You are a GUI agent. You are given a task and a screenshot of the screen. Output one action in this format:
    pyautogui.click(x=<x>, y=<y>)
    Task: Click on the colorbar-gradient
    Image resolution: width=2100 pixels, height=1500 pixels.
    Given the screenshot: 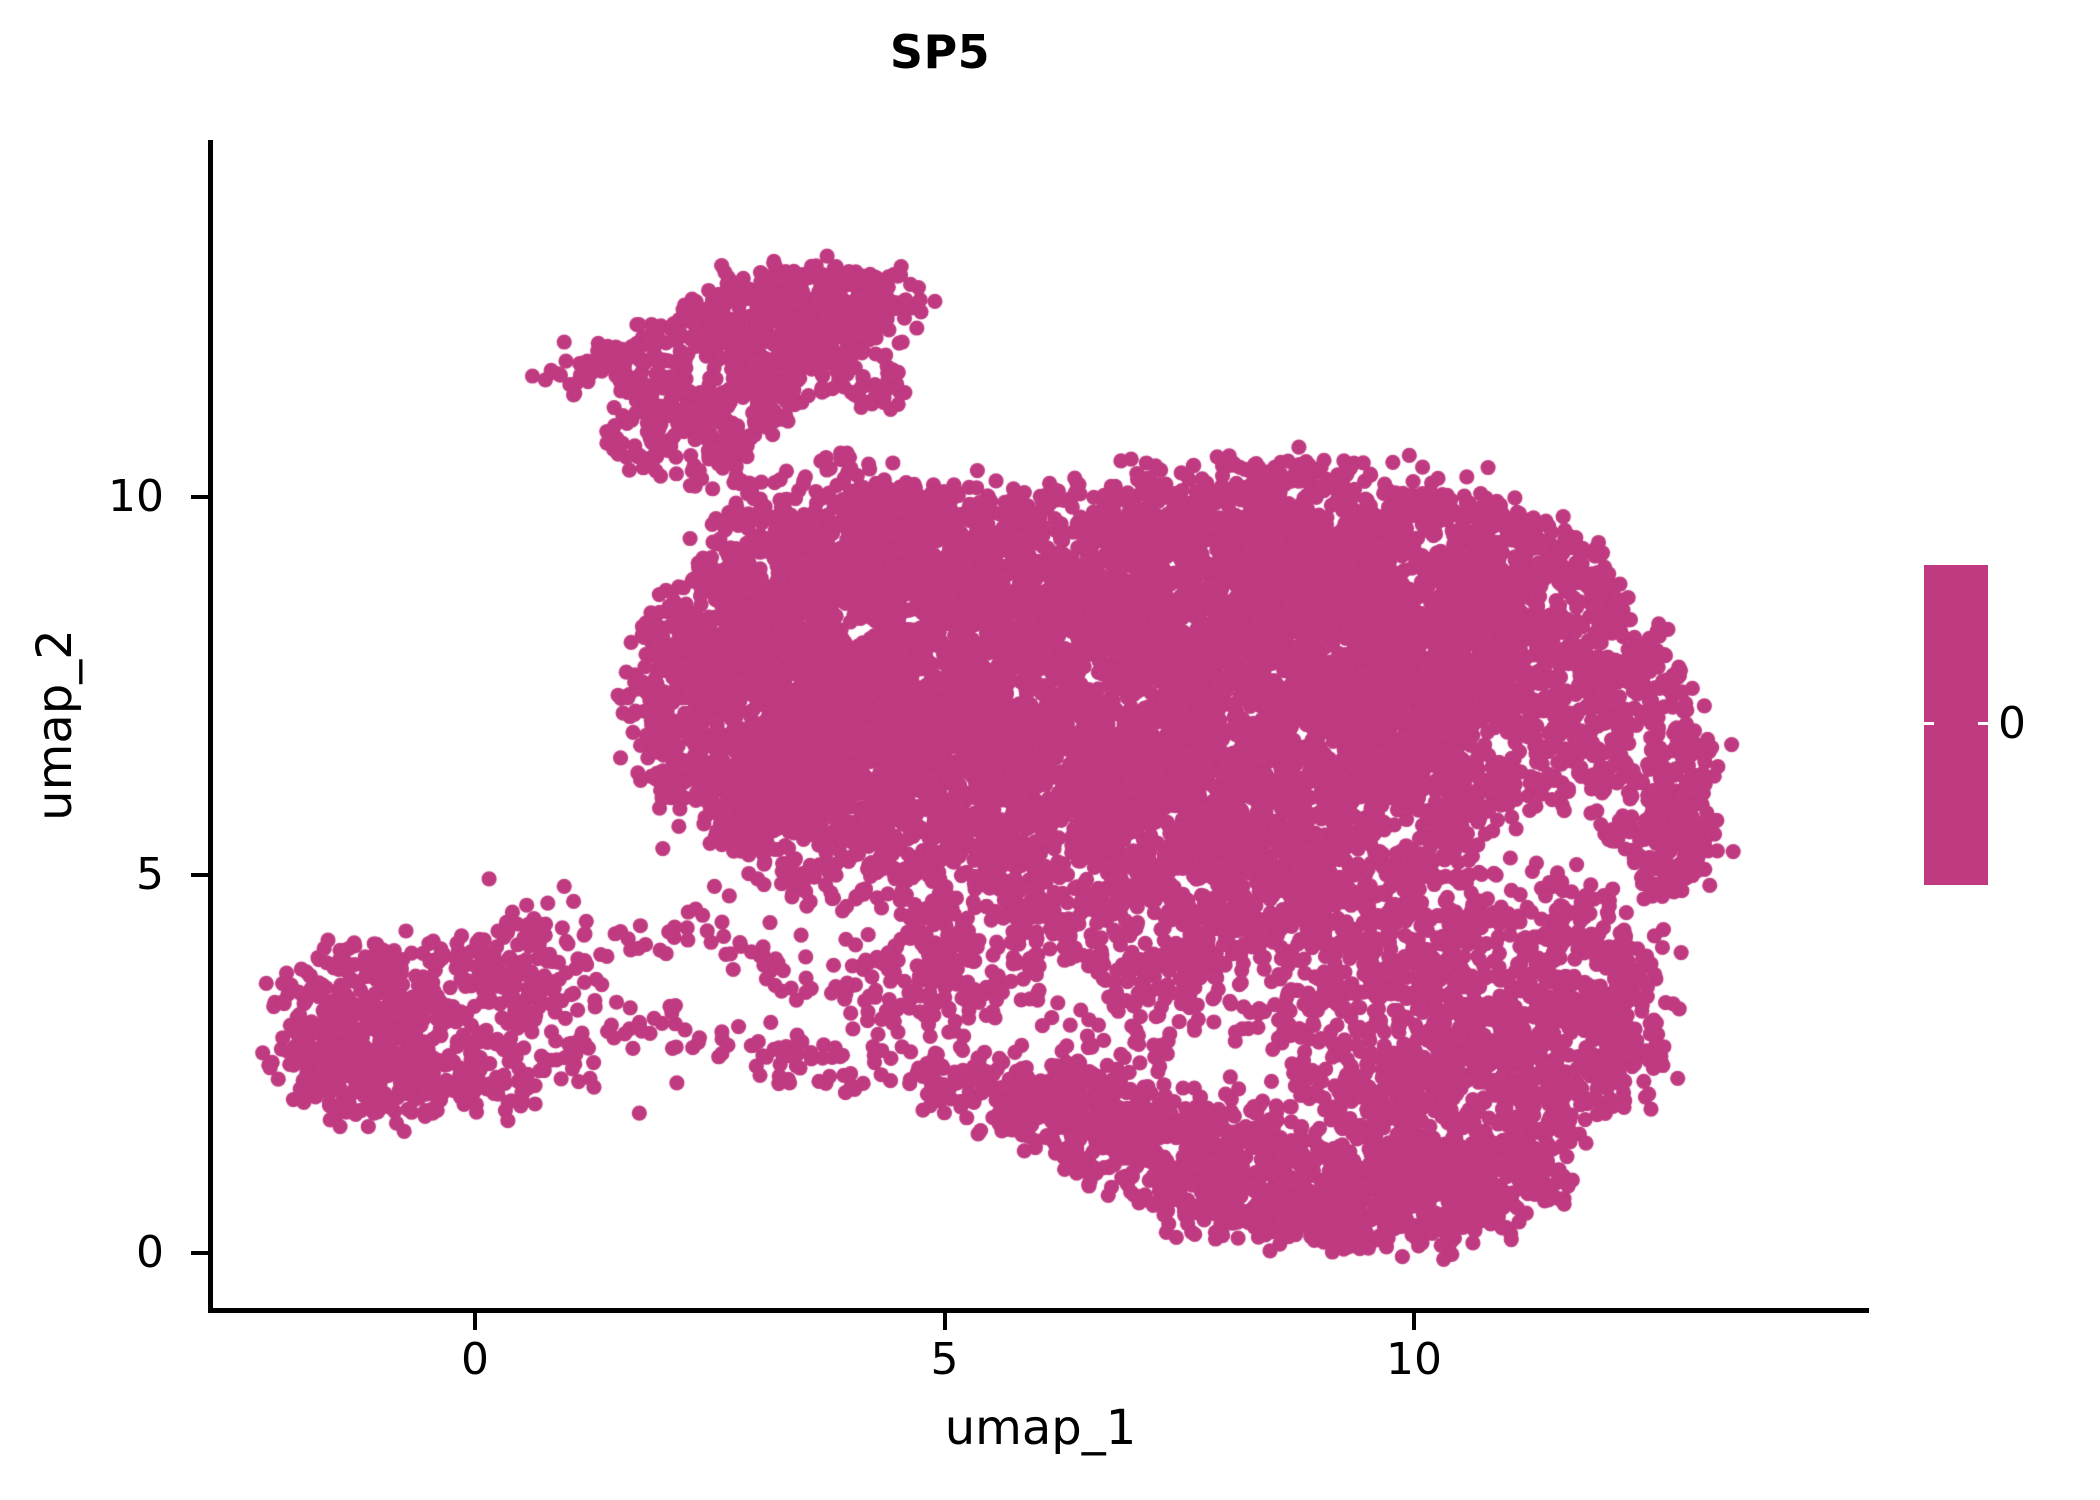 What is the action you would take?
    pyautogui.click(x=1956, y=725)
    